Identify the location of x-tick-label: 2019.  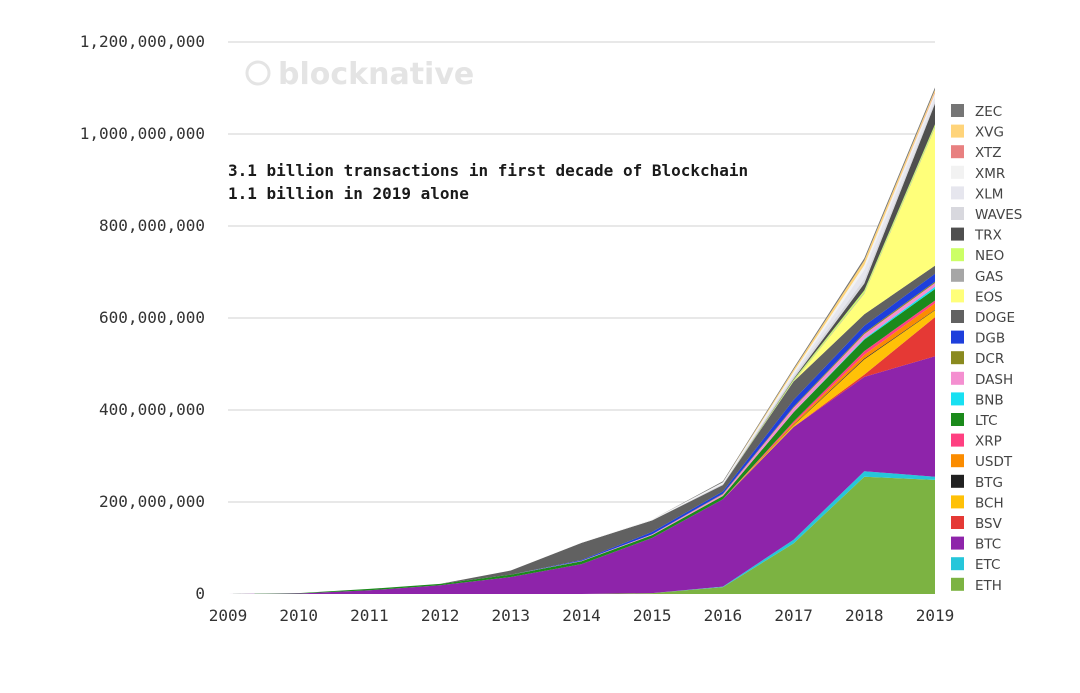
(935, 615).